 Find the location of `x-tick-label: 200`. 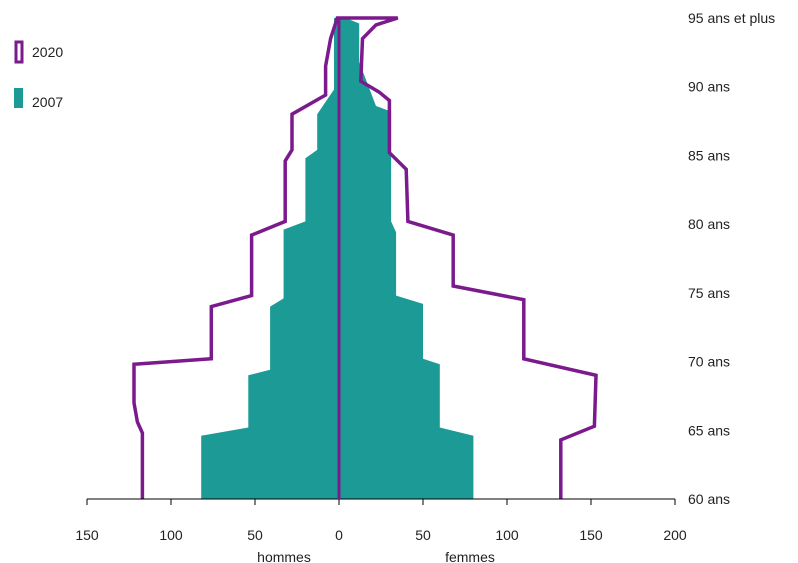

x-tick-label: 200 is located at coordinates (675, 535).